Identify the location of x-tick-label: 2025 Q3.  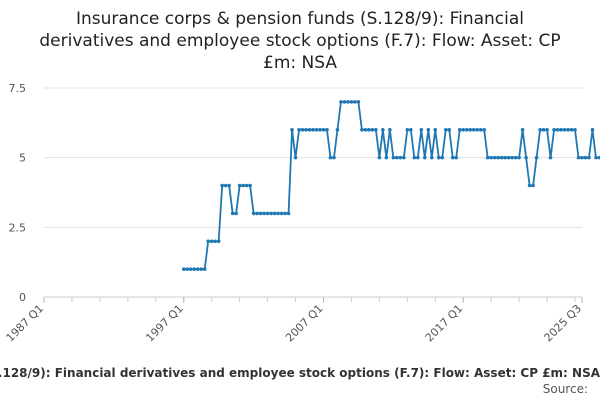
(563, 323).